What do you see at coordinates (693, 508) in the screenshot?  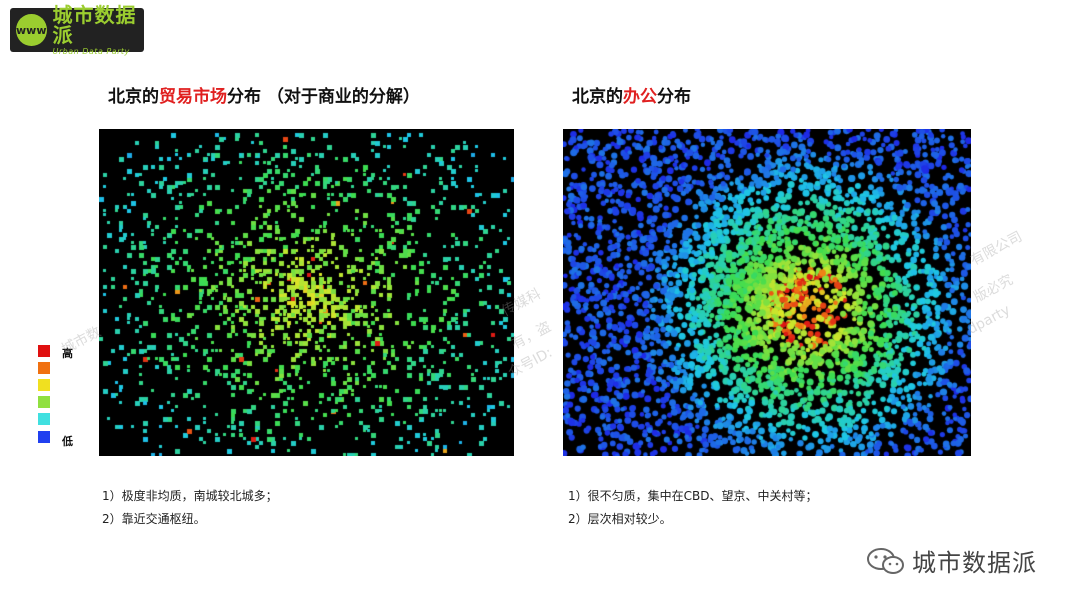 I see `right-notes: 1）很不匀质，集中在CBD、望京、中关村等； 2）层次相对较少。` at bounding box center [693, 508].